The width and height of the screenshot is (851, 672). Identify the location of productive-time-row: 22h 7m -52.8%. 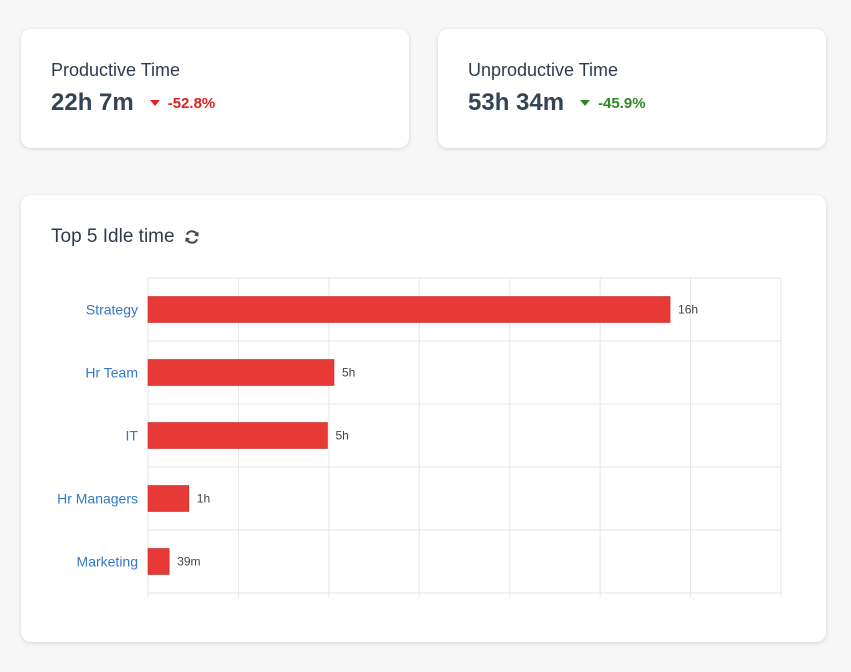
(133, 103).